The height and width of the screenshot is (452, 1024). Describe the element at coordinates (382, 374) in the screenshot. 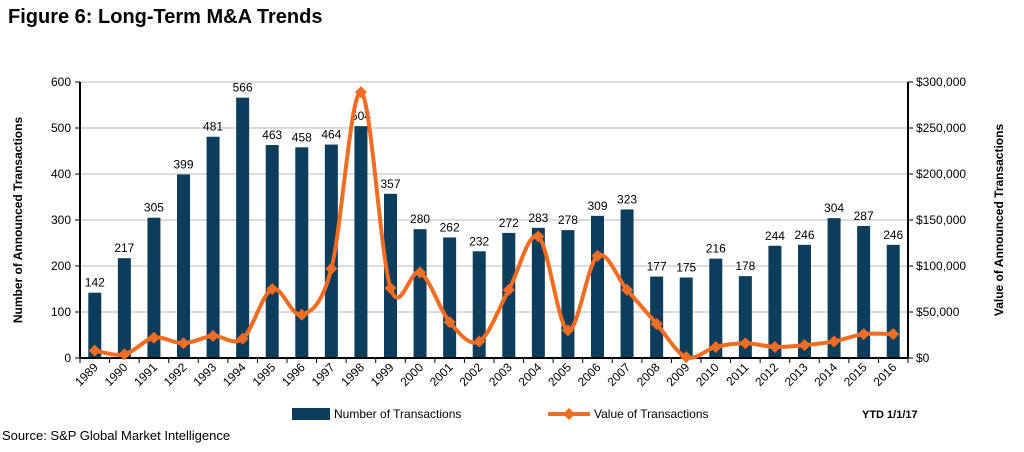

I see `x-tick-label: 1999` at that location.